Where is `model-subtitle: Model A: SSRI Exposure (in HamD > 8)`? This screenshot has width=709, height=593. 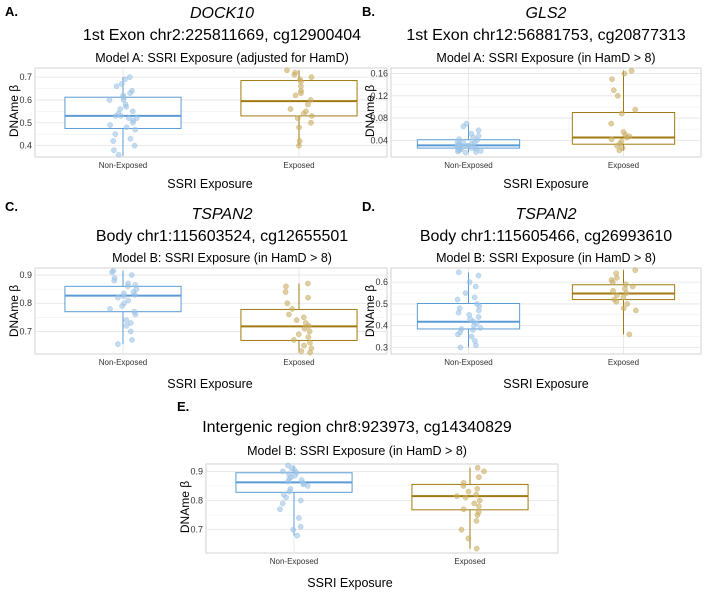
model-subtitle: Model A: SSRI Exposure (in HamD > 8) is located at coordinates (545, 58).